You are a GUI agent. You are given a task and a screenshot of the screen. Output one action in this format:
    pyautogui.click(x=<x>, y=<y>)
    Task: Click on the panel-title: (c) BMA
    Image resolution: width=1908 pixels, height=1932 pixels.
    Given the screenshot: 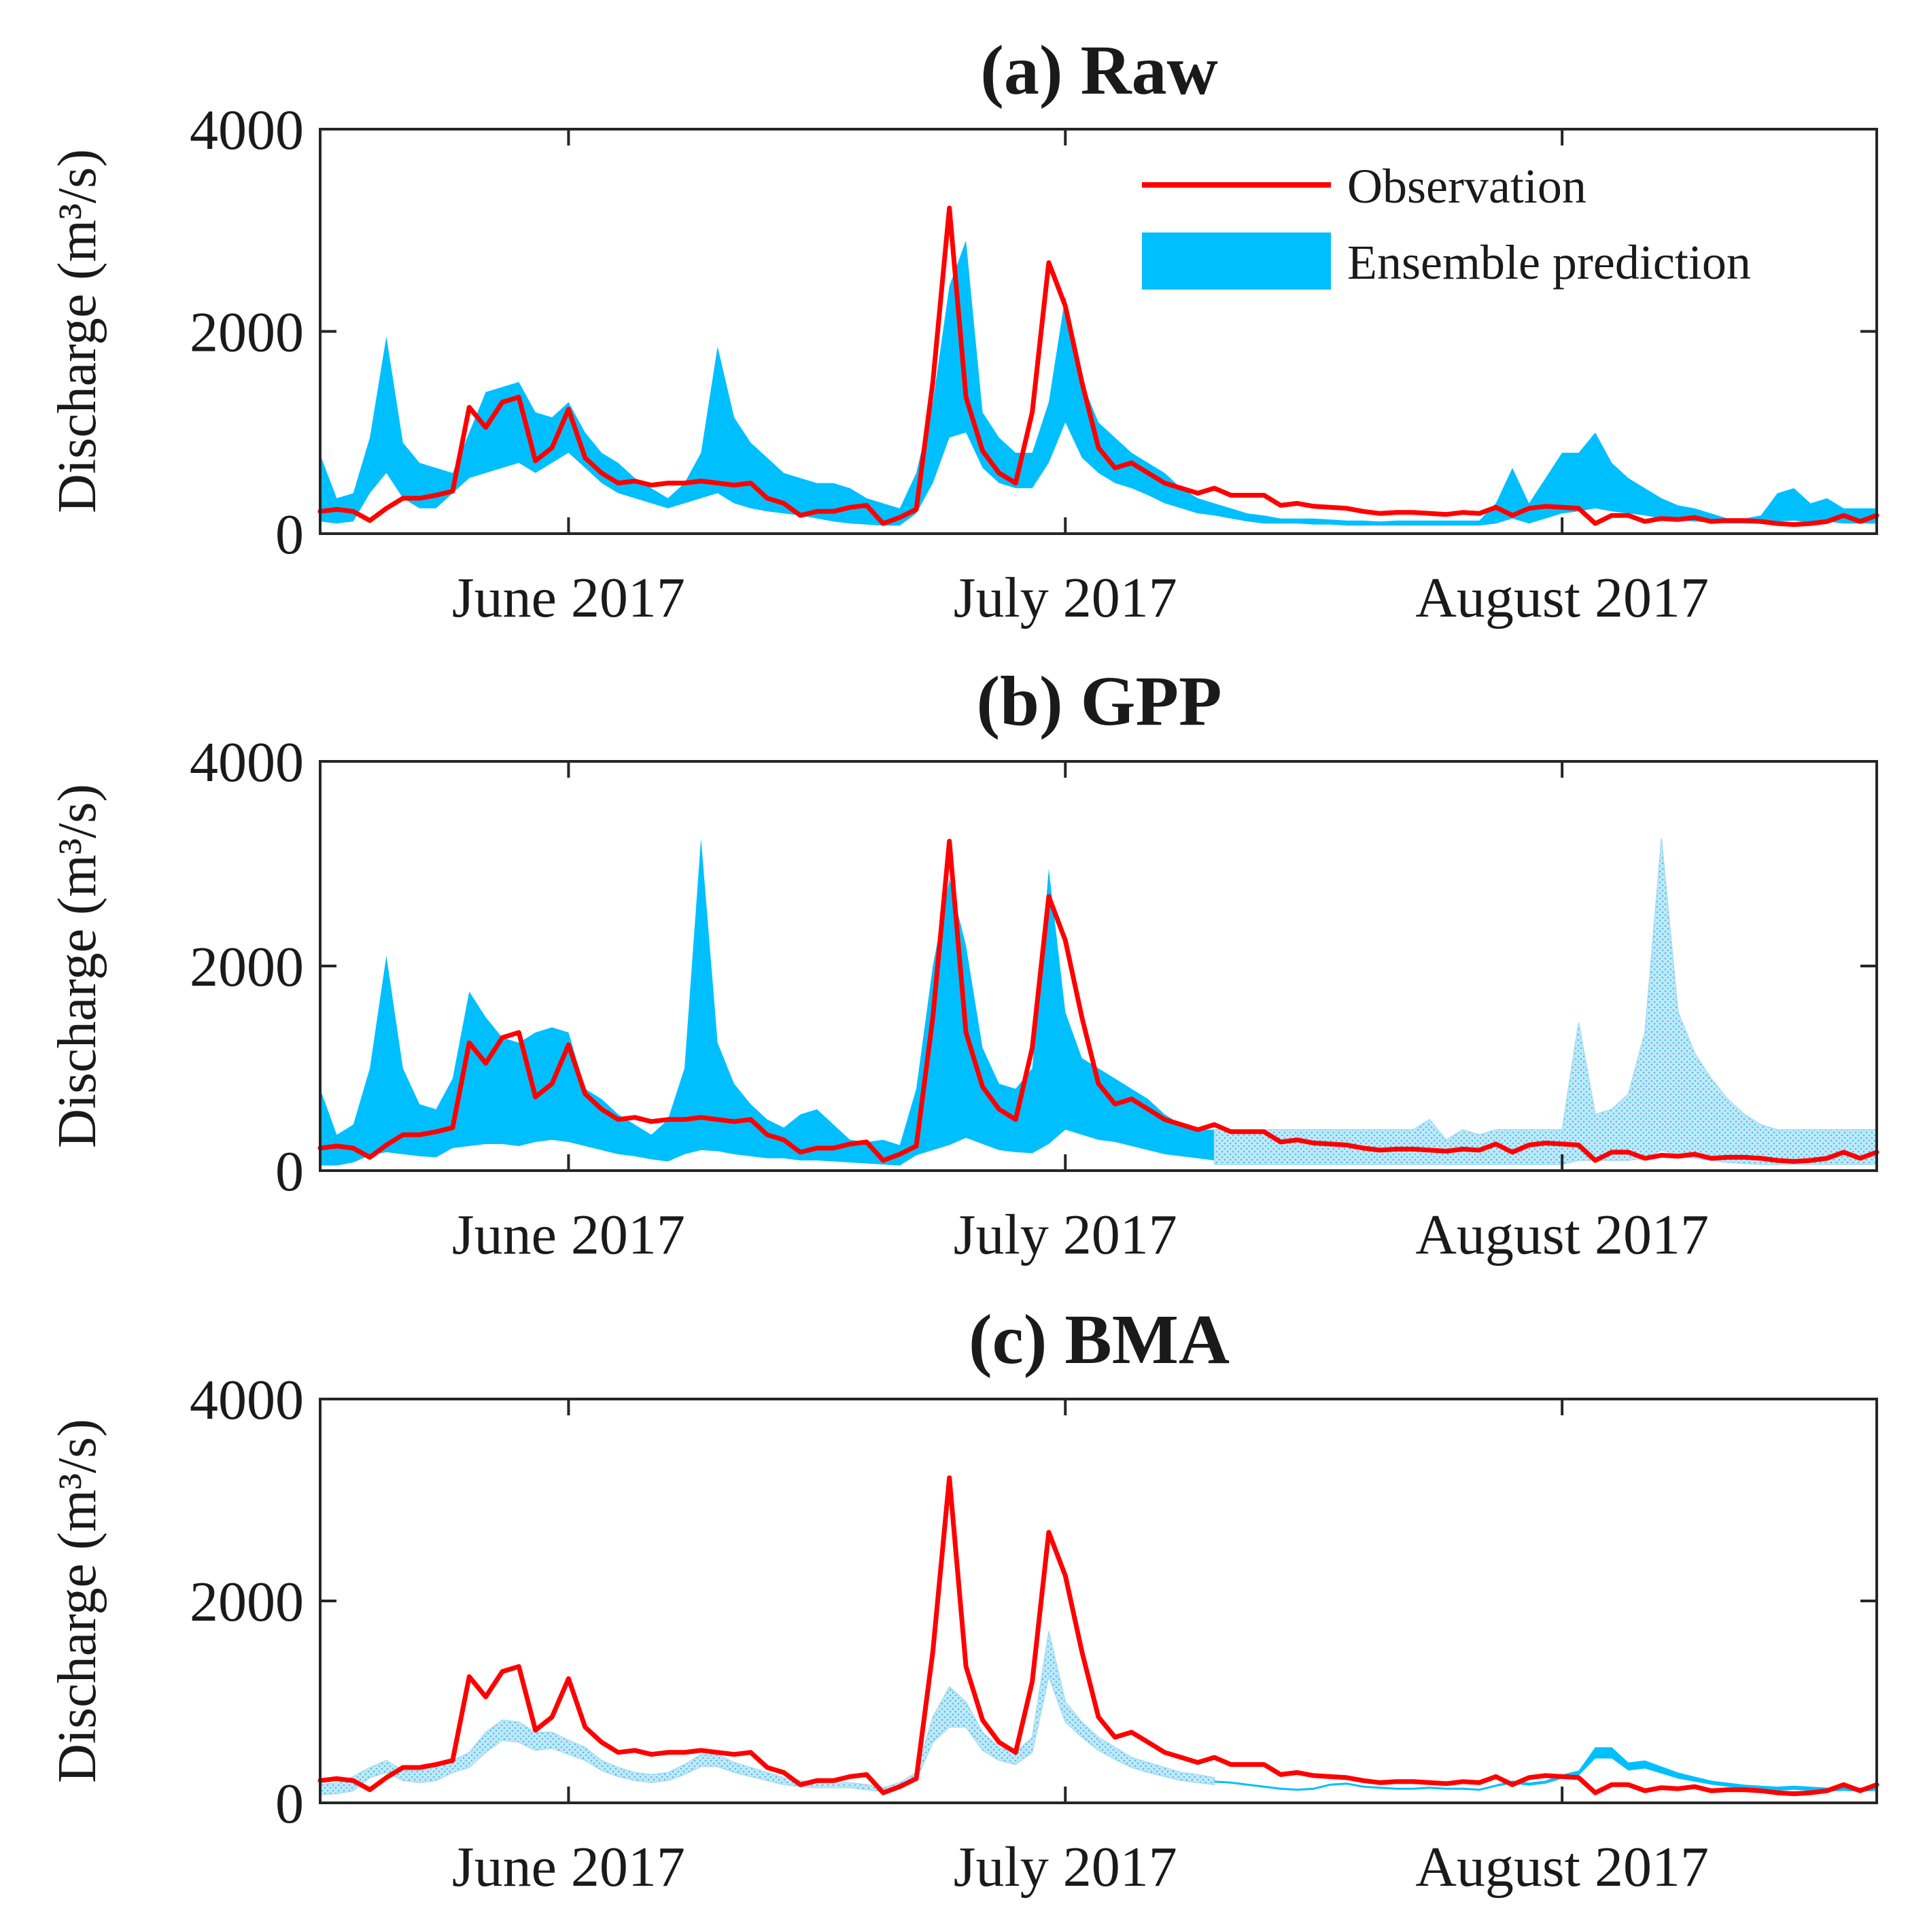 What is the action you would take?
    pyautogui.click(x=1099, y=1339)
    